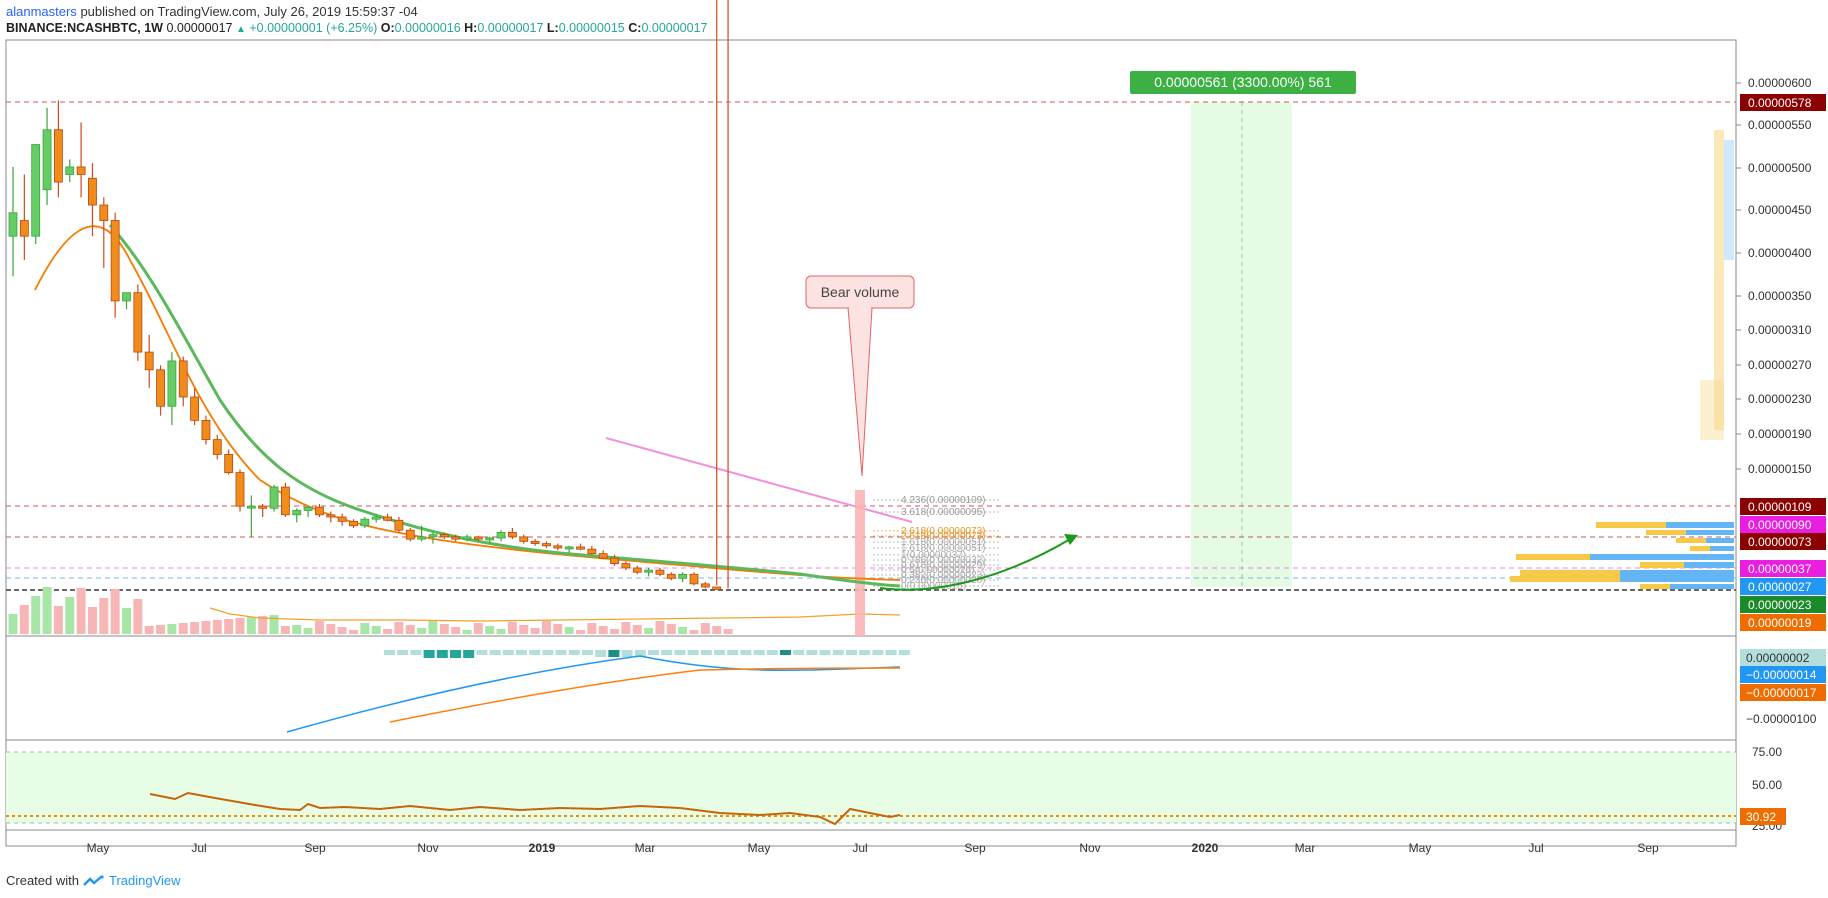 Image resolution: width=1828 pixels, height=898 pixels. Describe the element at coordinates (144, 880) in the screenshot. I see `tradingview-brand-link: TradingView` at that location.